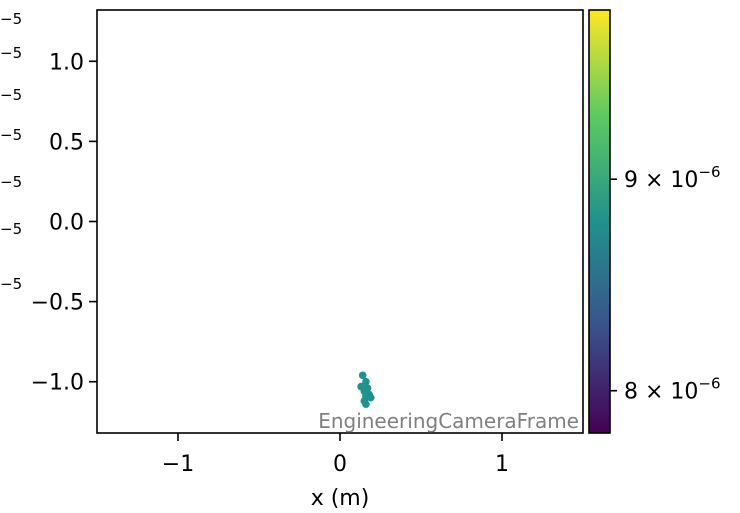 Image resolution: width=740 pixels, height=513 pixels. What do you see at coordinates (665, 284) in the screenshot?
I see `colorbar-axis: 9 × 10−6 8 × 10−6` at bounding box center [665, 284].